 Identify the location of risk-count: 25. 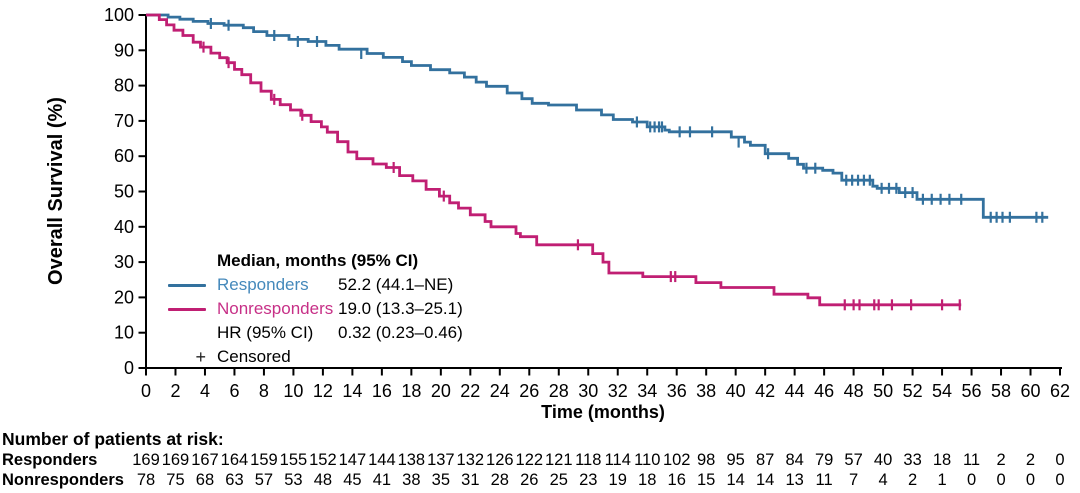
(559, 480).